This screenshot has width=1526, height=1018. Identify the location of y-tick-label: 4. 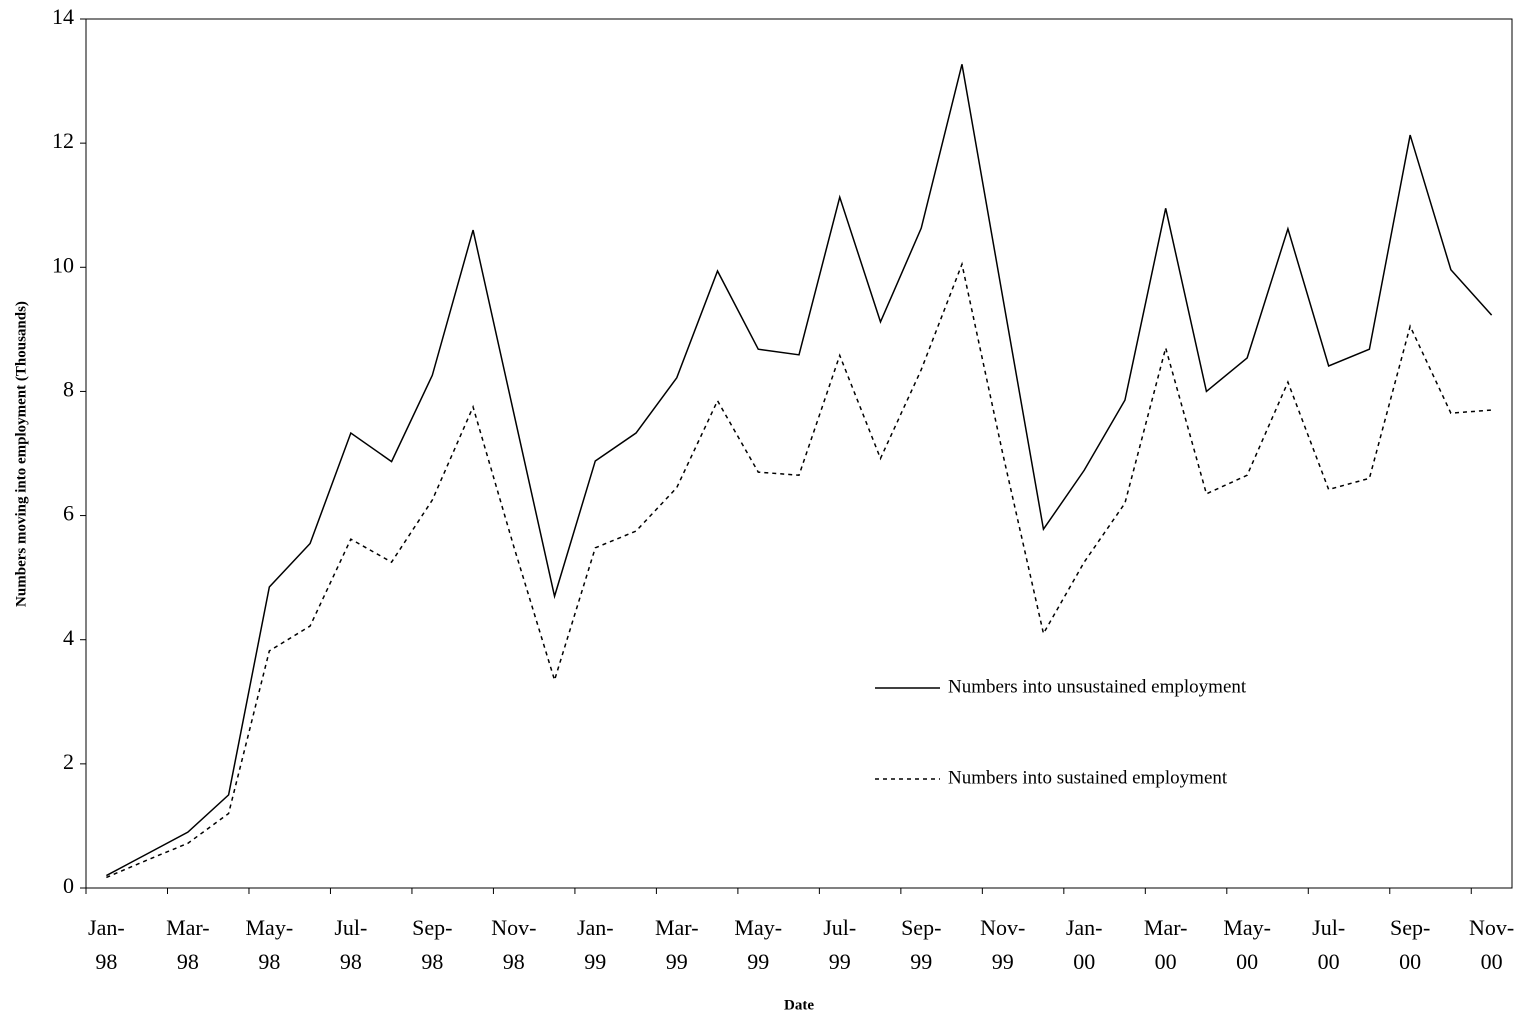
(68, 637).